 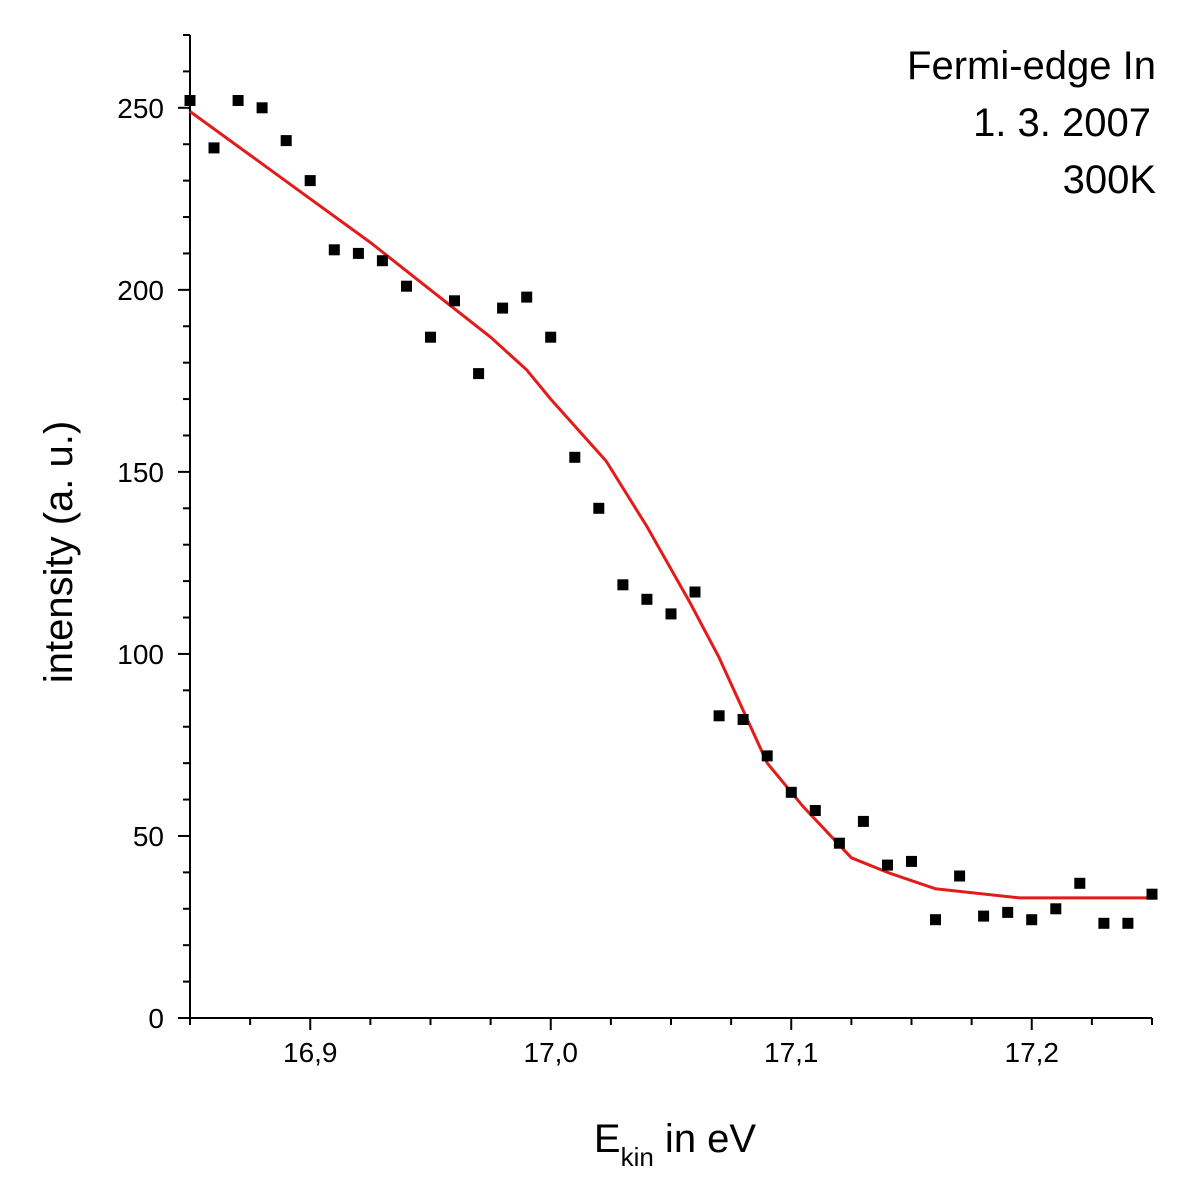 I want to click on y-tick-label: 0, so click(x=156, y=1018).